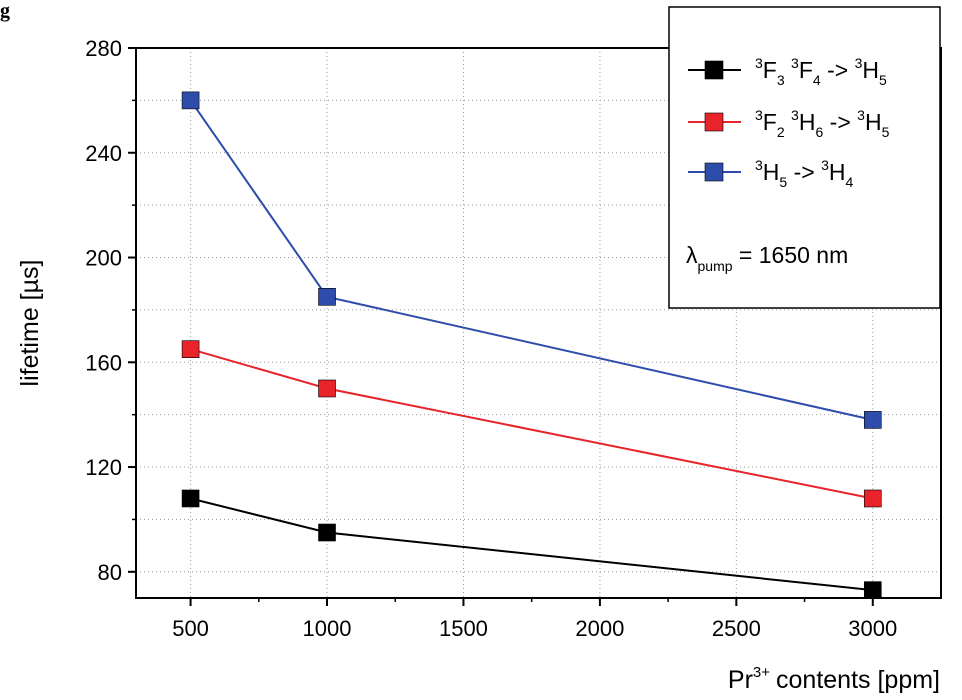  I want to click on legend-label: 3F2 3H6 -> 3H5, so click(822, 123).